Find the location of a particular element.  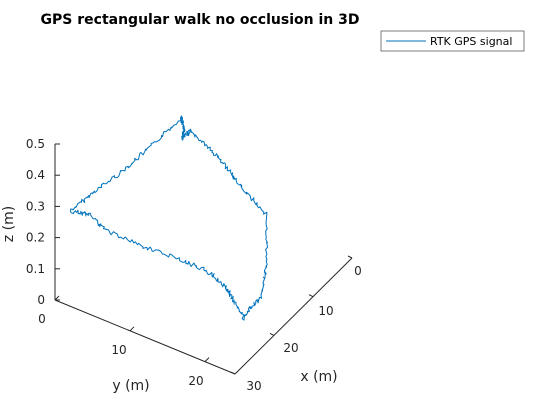

y-tick-label: 0 is located at coordinates (42, 319).